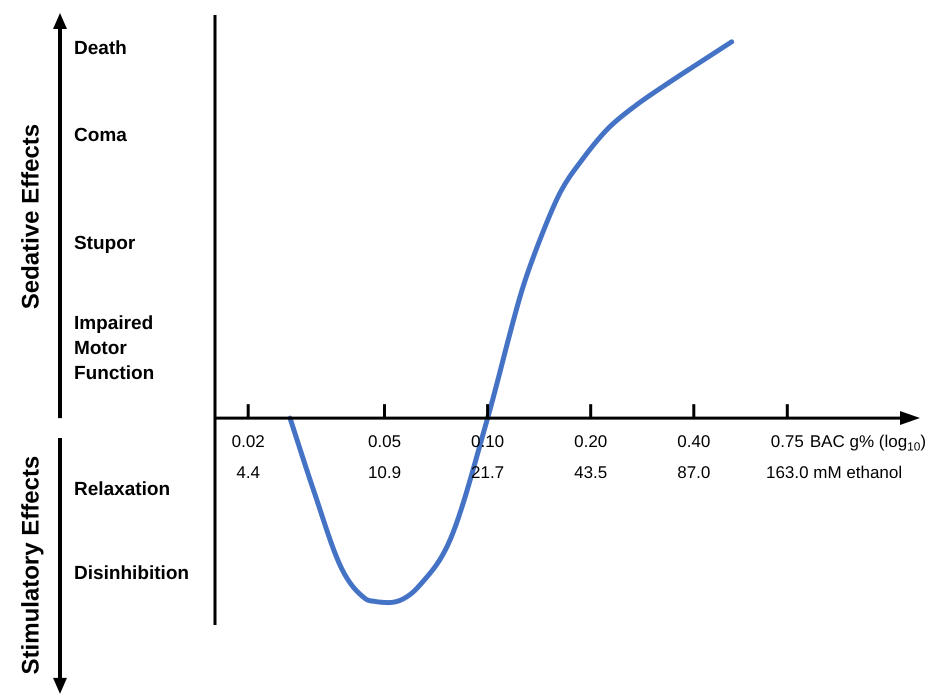 This screenshot has height=700, width=938. What do you see at coordinates (101, 135) in the screenshot?
I see `text: Coma` at bounding box center [101, 135].